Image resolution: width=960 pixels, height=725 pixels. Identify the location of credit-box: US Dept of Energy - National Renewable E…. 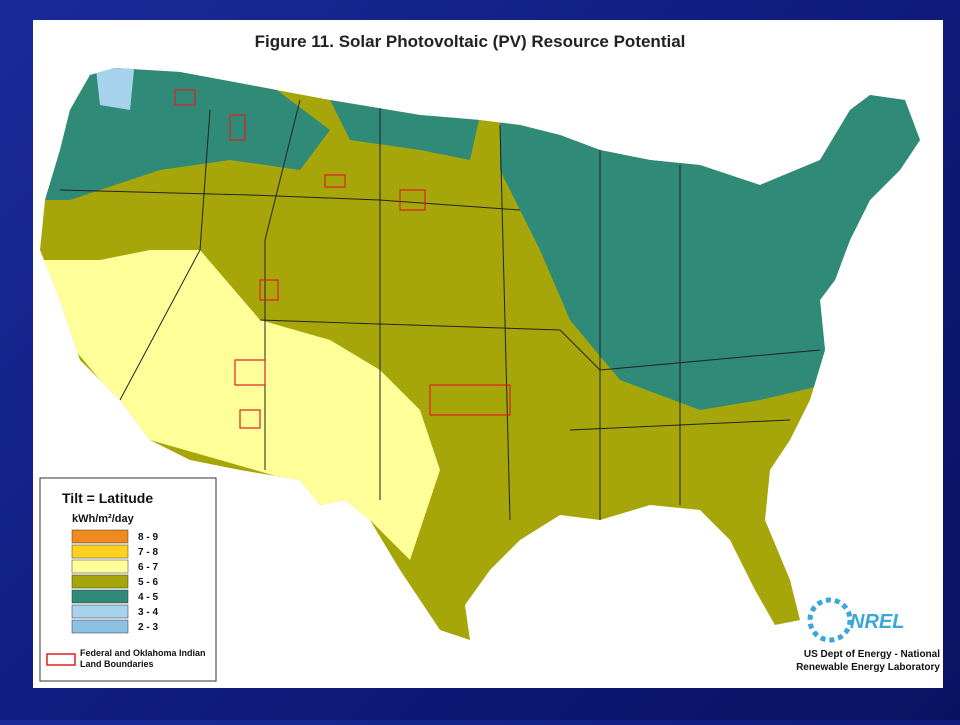
(868, 661).